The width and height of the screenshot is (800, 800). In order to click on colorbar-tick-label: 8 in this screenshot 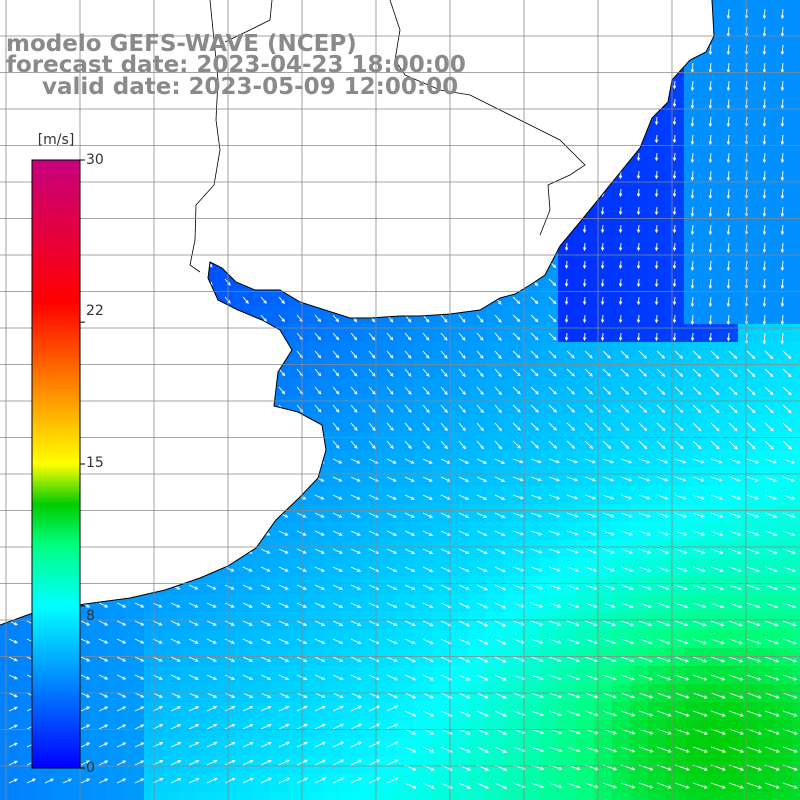, I will do `click(90, 616)`.